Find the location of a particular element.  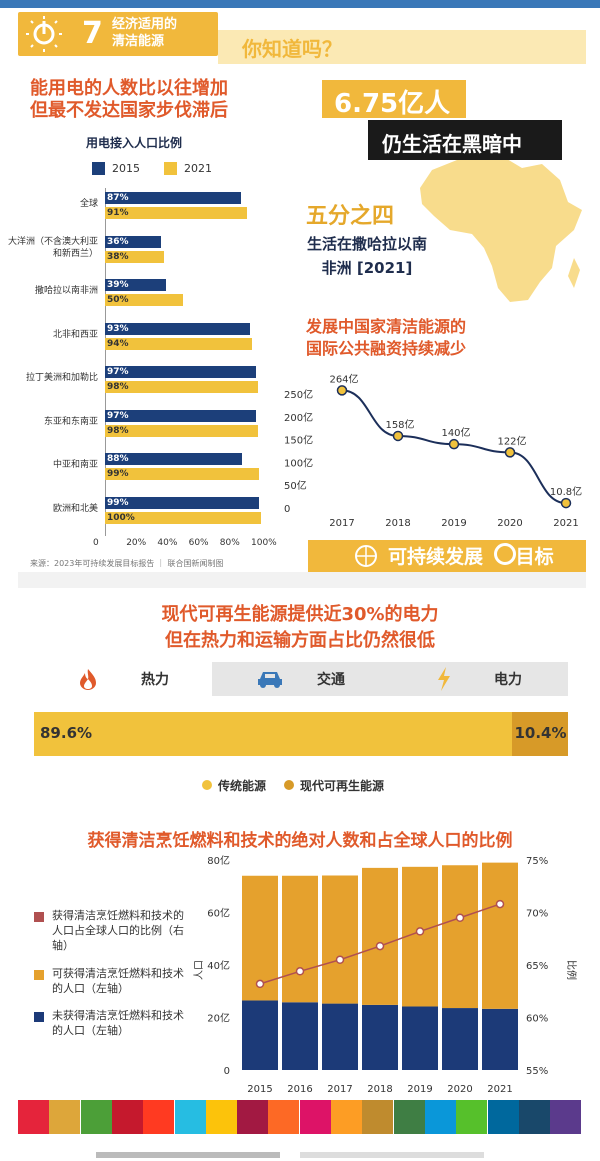

access-x-tick: 80% is located at coordinates (229, 543).